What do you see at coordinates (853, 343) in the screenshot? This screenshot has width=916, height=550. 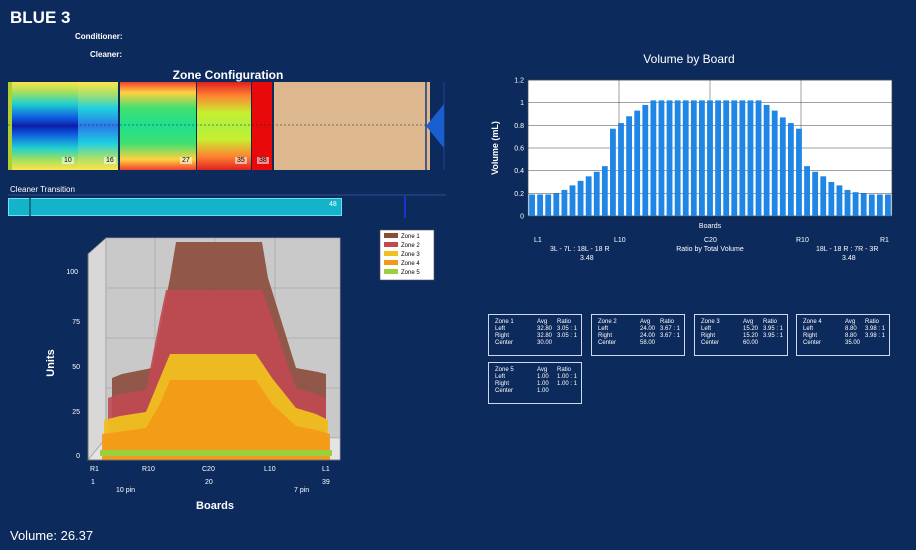 I see `stats-center-avg: 35.00` at bounding box center [853, 343].